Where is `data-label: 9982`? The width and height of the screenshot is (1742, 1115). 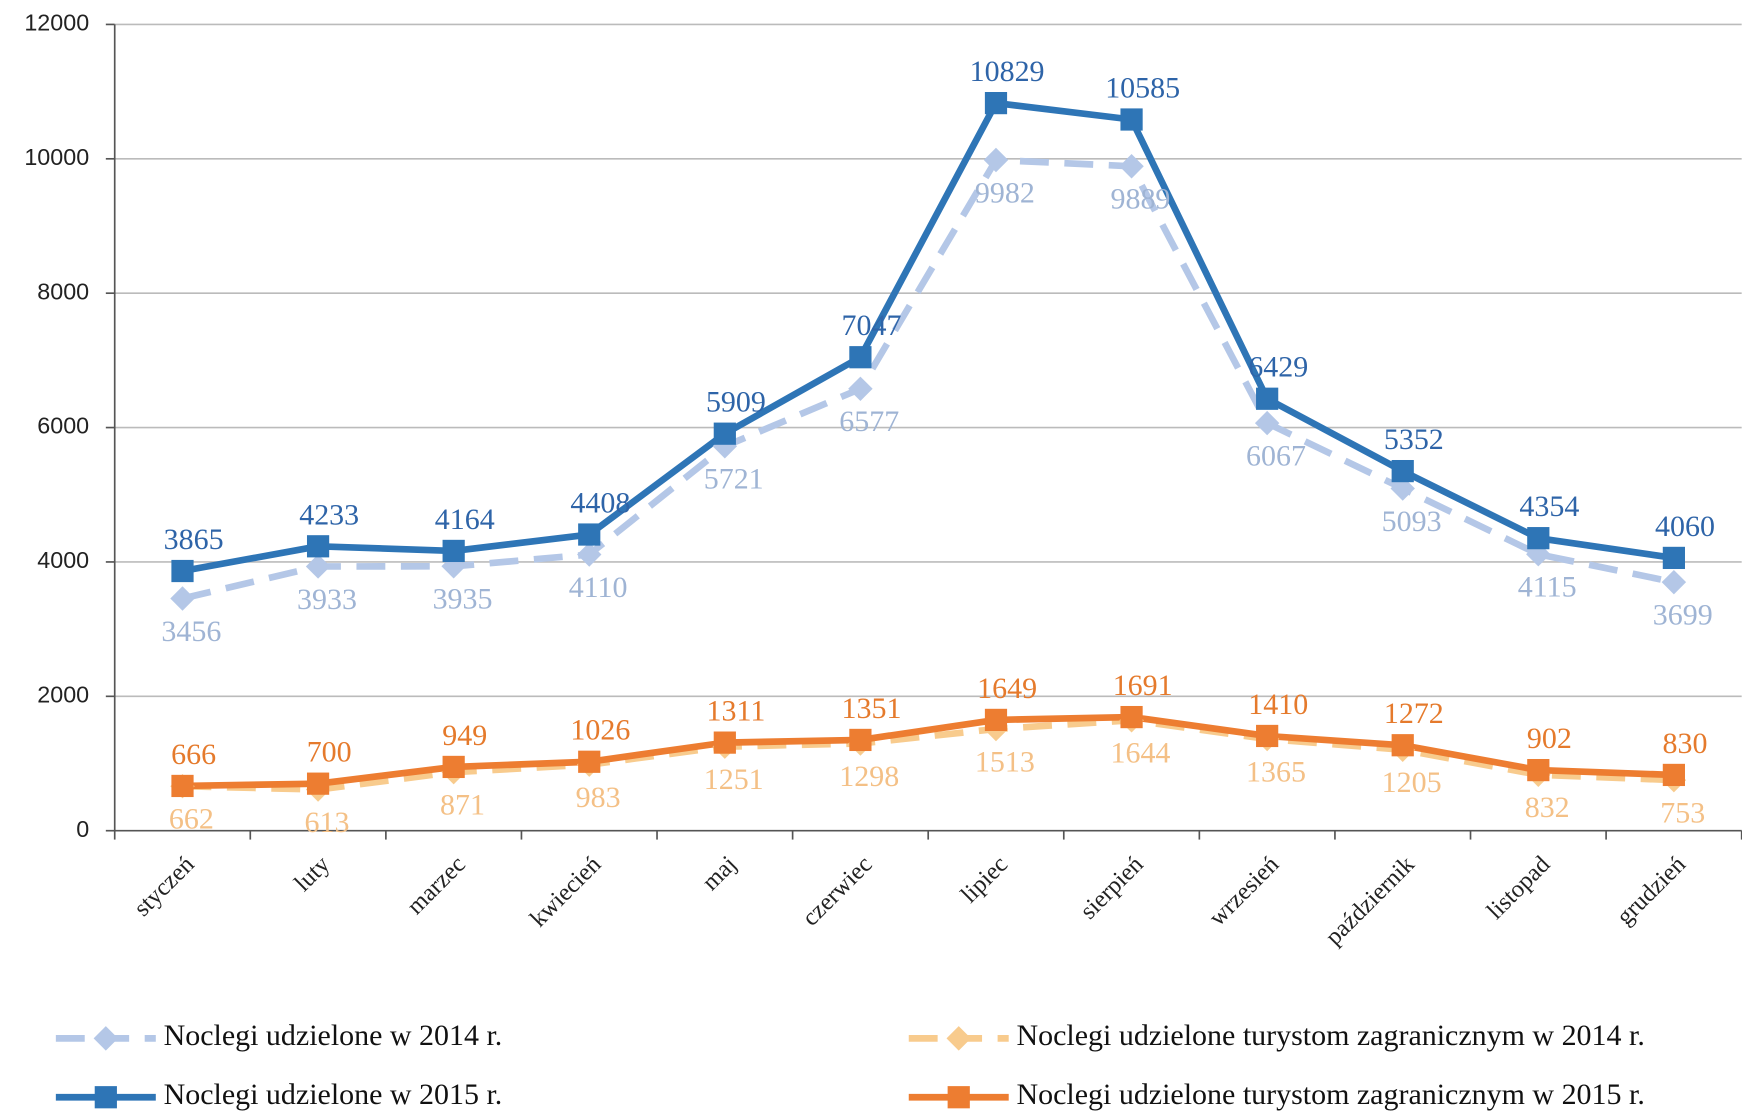 data-label: 9982 is located at coordinates (1005, 192).